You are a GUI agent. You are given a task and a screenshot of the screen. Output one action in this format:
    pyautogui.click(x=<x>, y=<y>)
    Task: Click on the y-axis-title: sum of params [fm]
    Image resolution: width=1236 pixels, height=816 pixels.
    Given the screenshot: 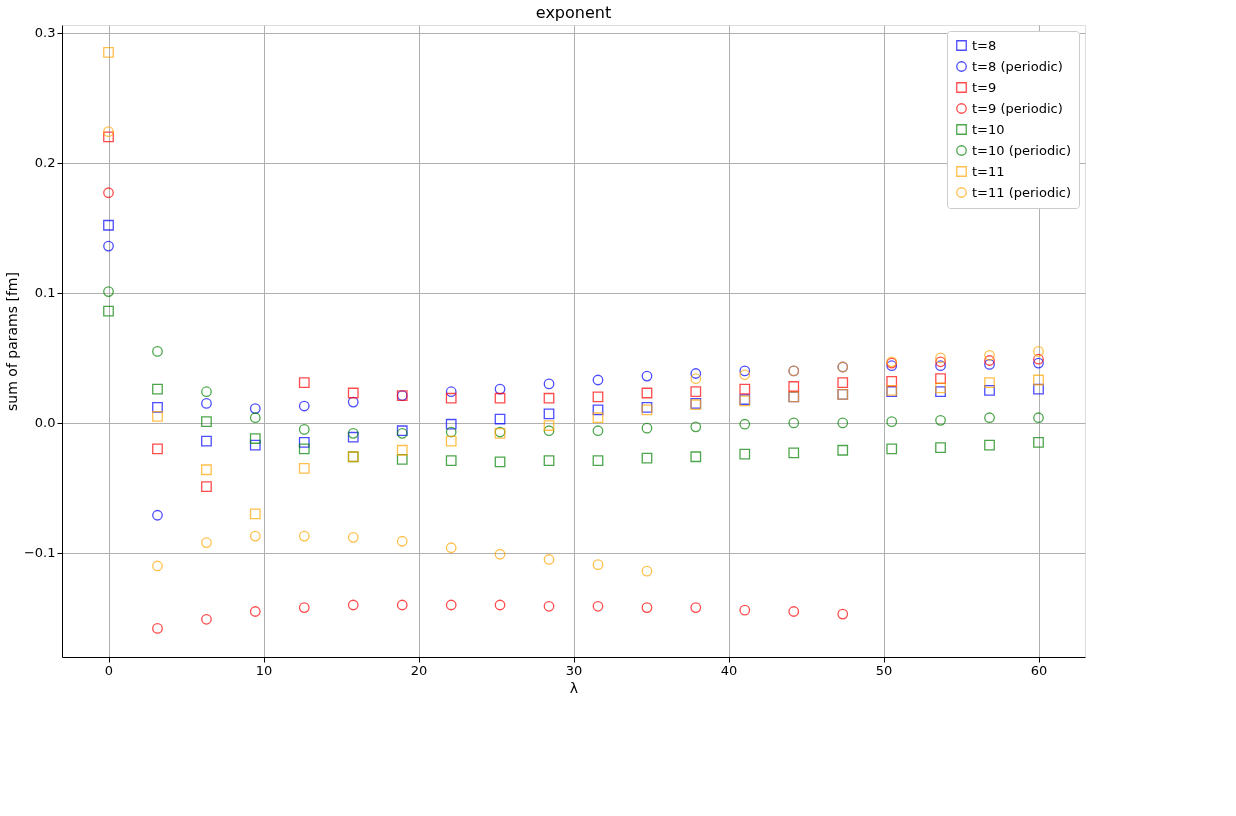 What is the action you would take?
    pyautogui.click(x=11, y=341)
    